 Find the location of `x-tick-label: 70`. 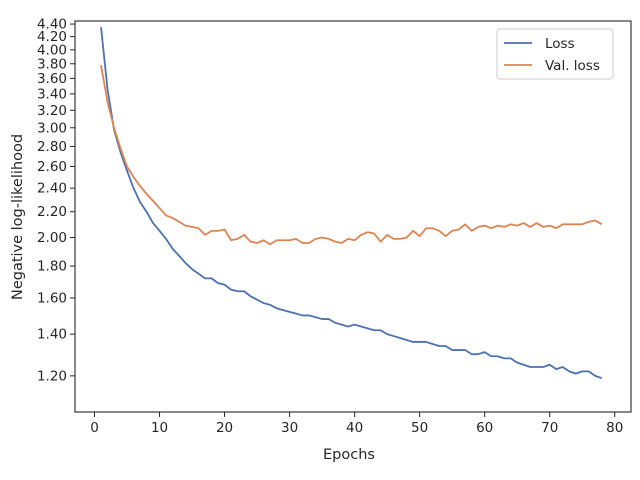

x-tick-label: 70 is located at coordinates (549, 428).